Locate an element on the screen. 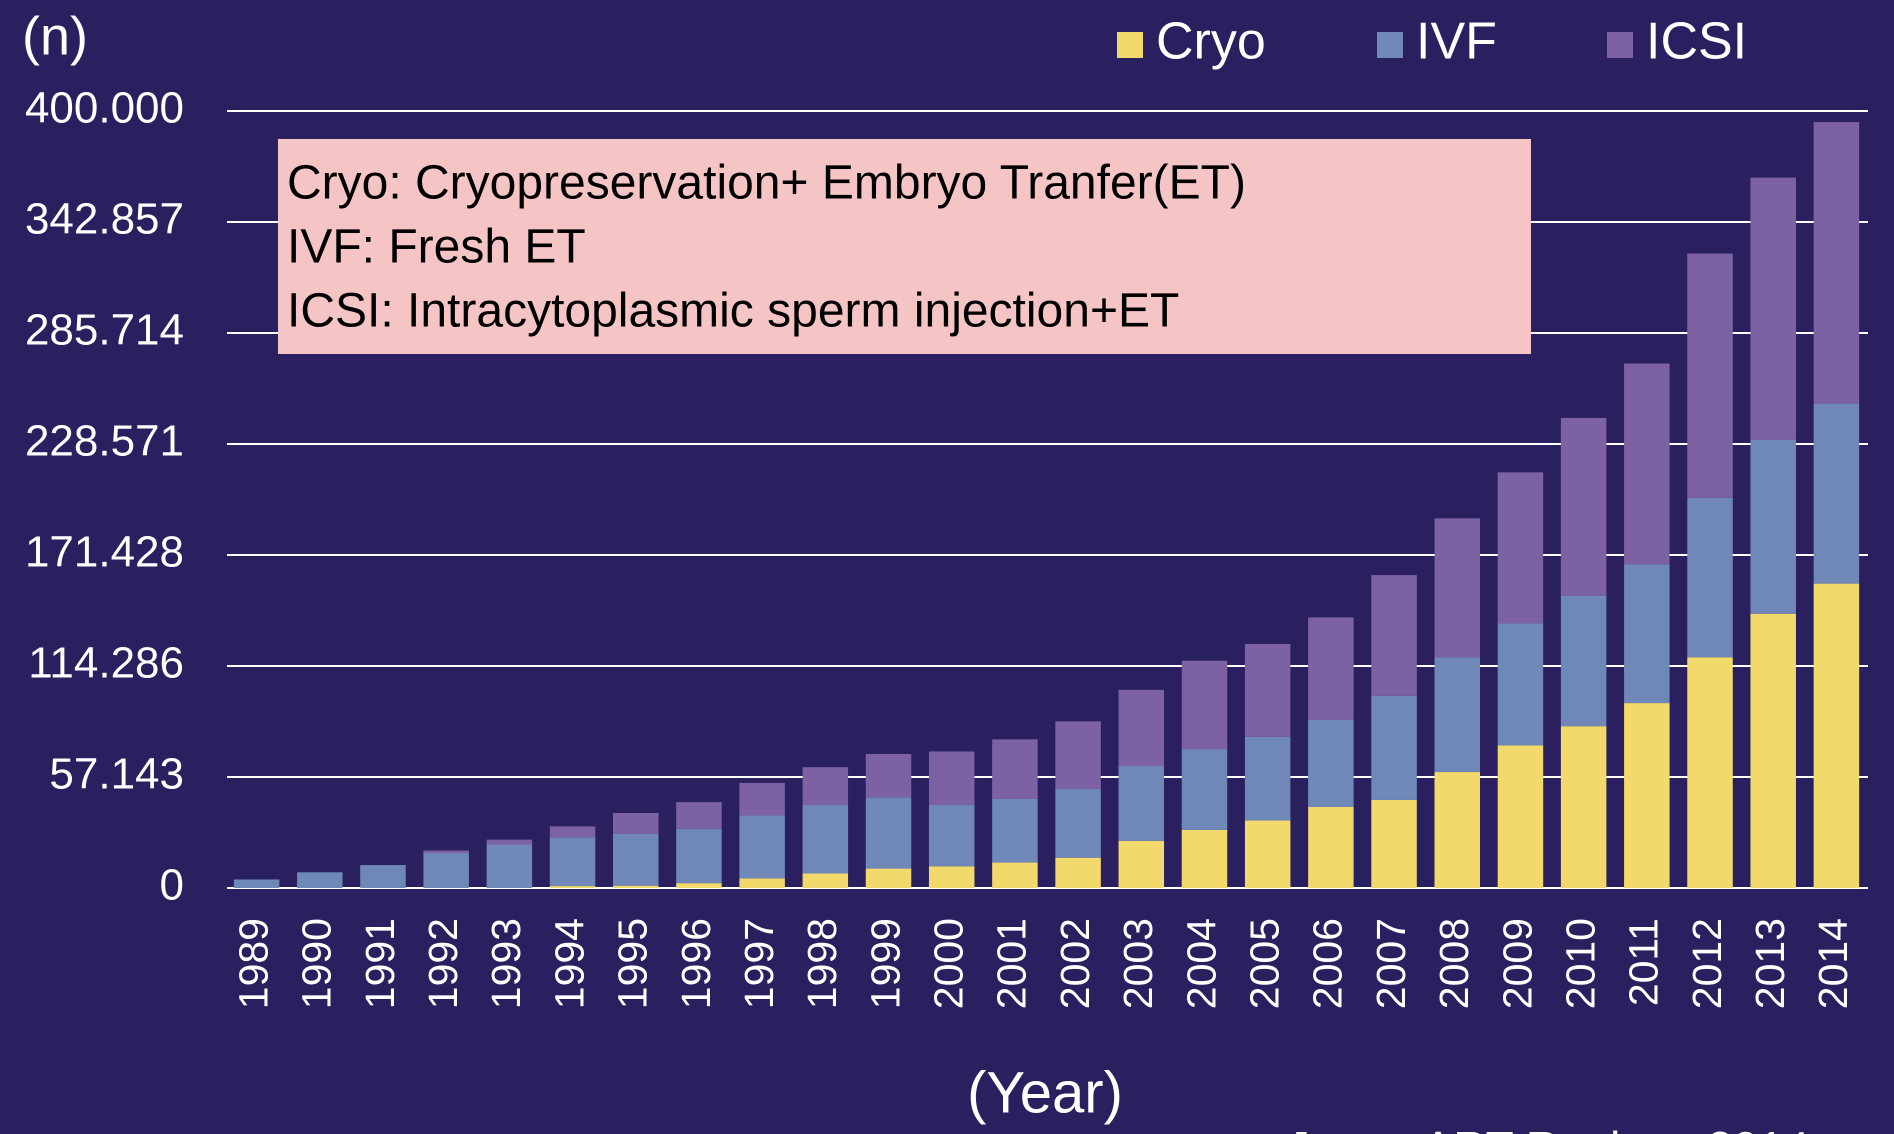 The image size is (1894, 1134). x-tick-label: 1999 is located at coordinates (885, 963).